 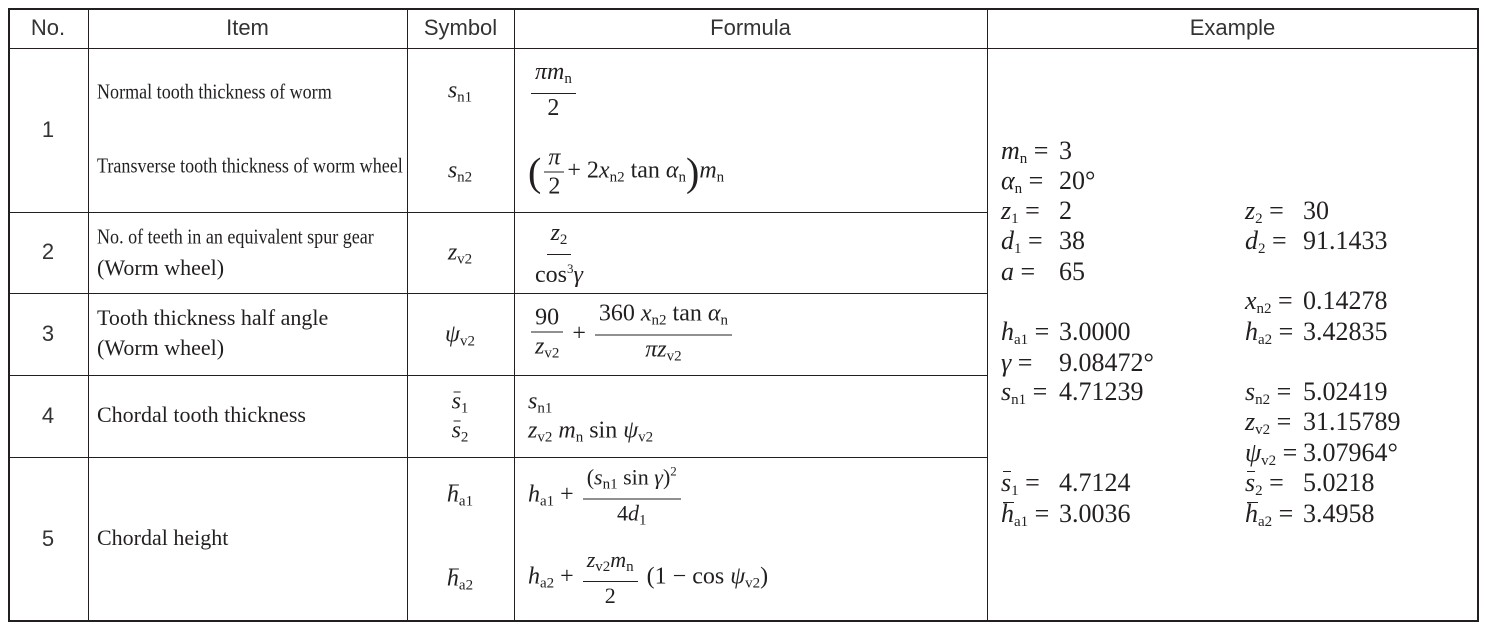 What do you see at coordinates (48, 538) in the screenshot?
I see `row-number: 5` at bounding box center [48, 538].